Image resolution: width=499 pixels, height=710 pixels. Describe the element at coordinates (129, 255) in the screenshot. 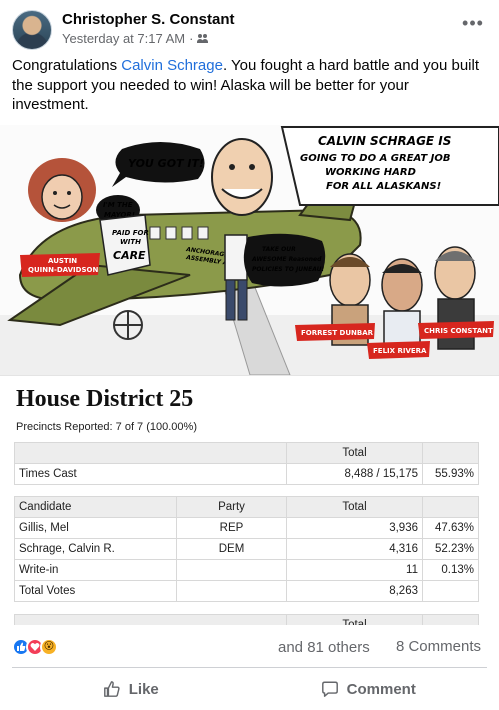

I see `sign-paid-3: CARE` at that location.